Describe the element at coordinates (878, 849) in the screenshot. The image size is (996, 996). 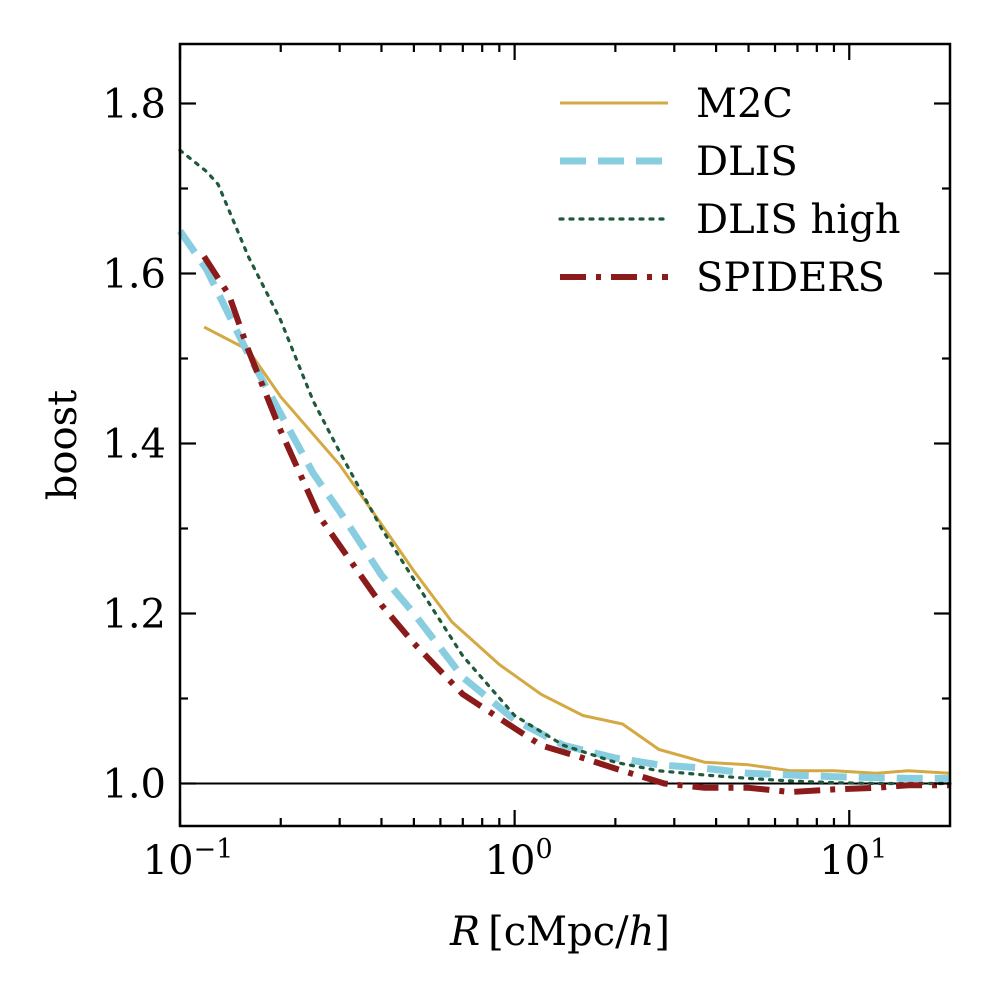
I see `x-tick-label-exponent: 1` at that location.